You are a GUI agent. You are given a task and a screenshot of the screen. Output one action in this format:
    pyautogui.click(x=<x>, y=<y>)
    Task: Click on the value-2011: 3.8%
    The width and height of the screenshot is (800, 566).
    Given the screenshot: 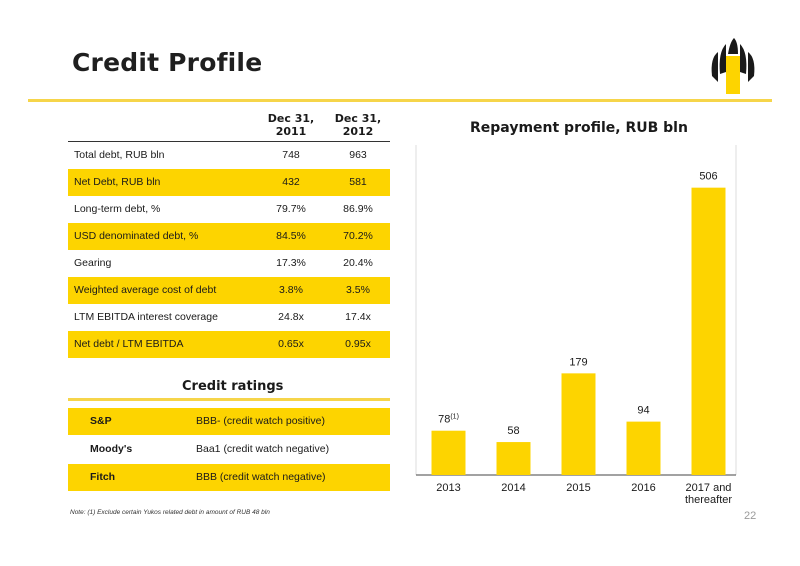 What is the action you would take?
    pyautogui.click(x=291, y=290)
    